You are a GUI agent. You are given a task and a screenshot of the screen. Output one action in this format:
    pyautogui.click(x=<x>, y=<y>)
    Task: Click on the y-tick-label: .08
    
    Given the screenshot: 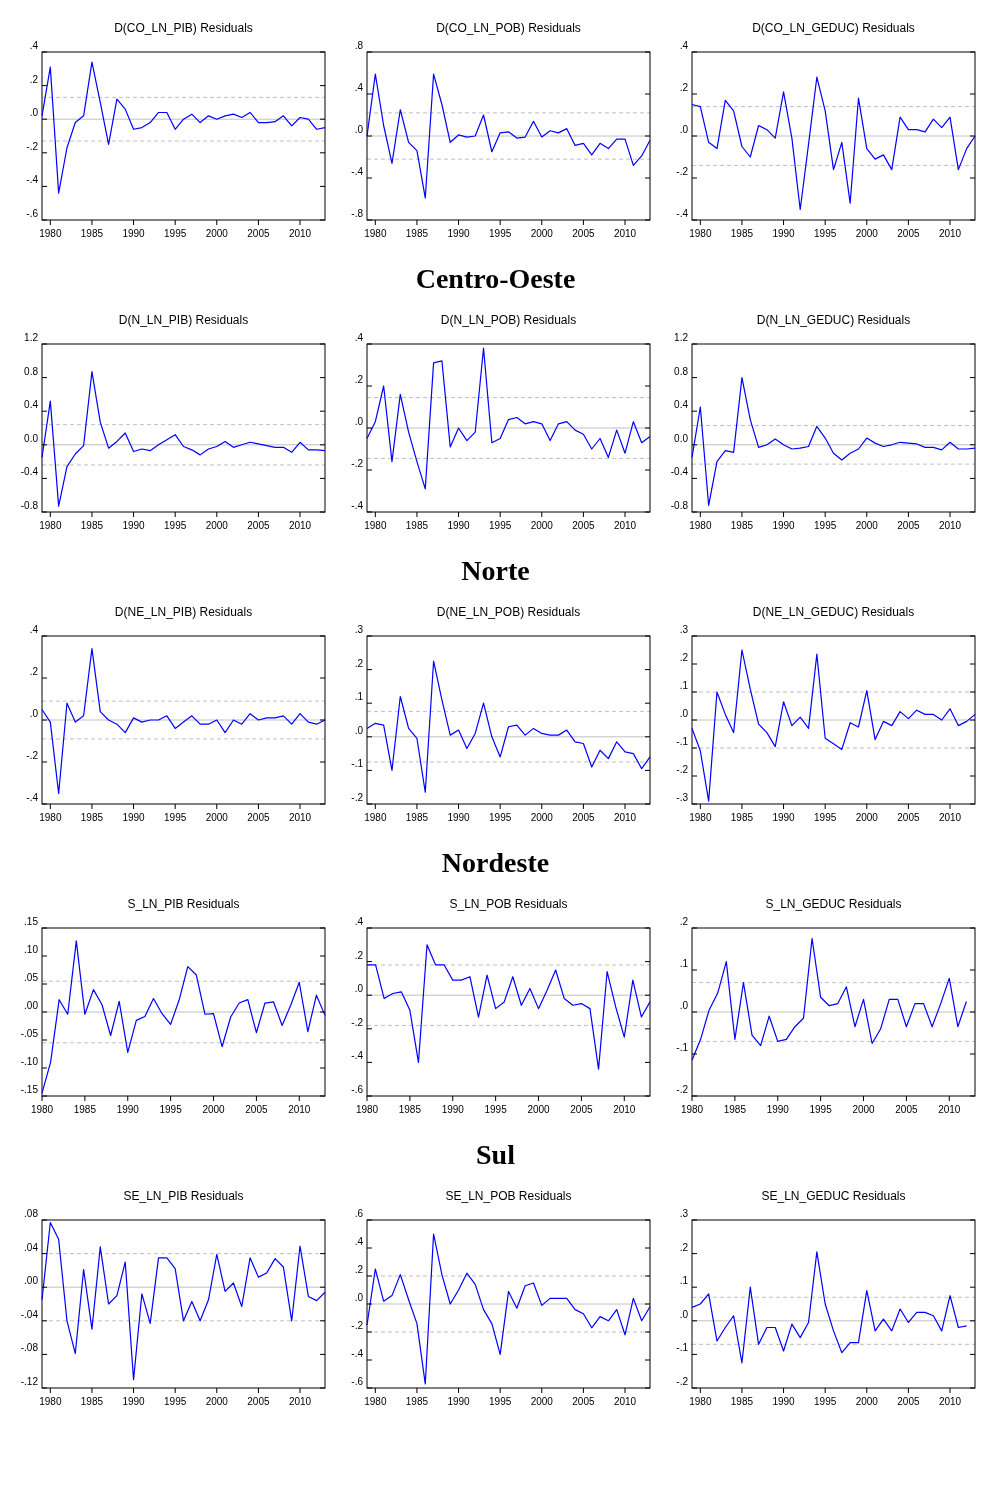 What is the action you would take?
    pyautogui.click(x=31, y=1213)
    